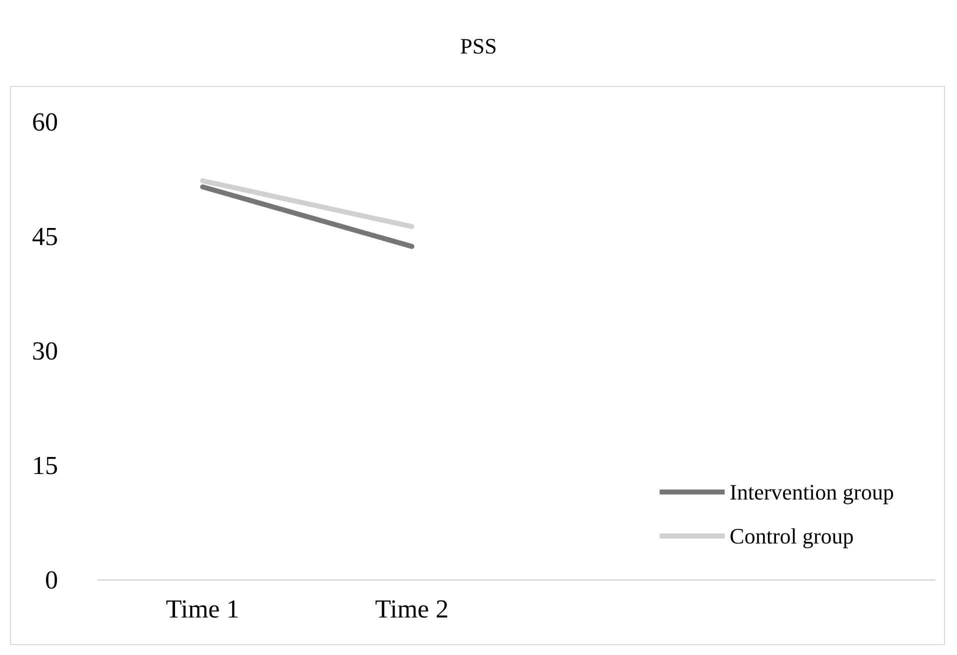 The height and width of the screenshot is (655, 957). I want to click on x-tick-label: Time 1, so click(203, 609).